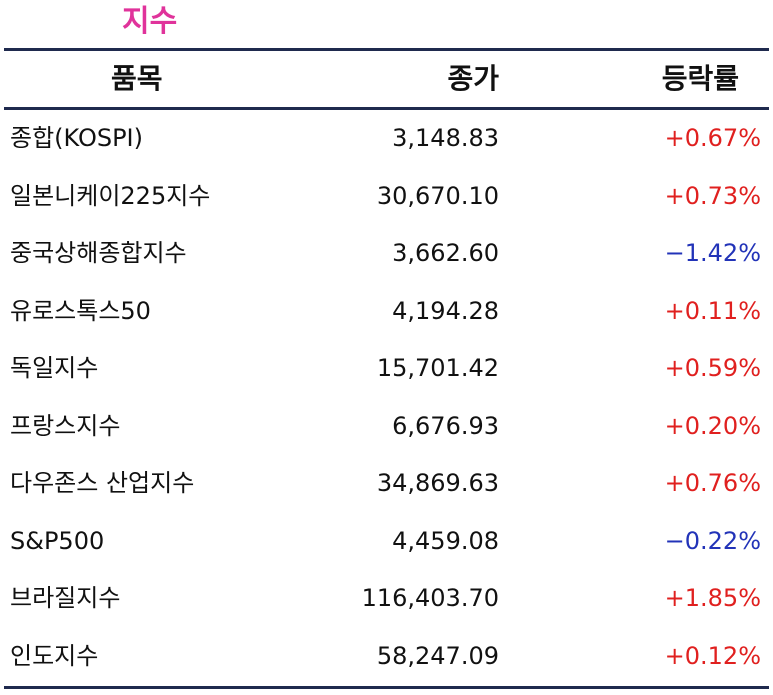 The height and width of the screenshot is (695, 773). What do you see at coordinates (386, 312) in the screenshot?
I see `table-row: 유로스톡스50 4,194.28 +0.11%` at bounding box center [386, 312].